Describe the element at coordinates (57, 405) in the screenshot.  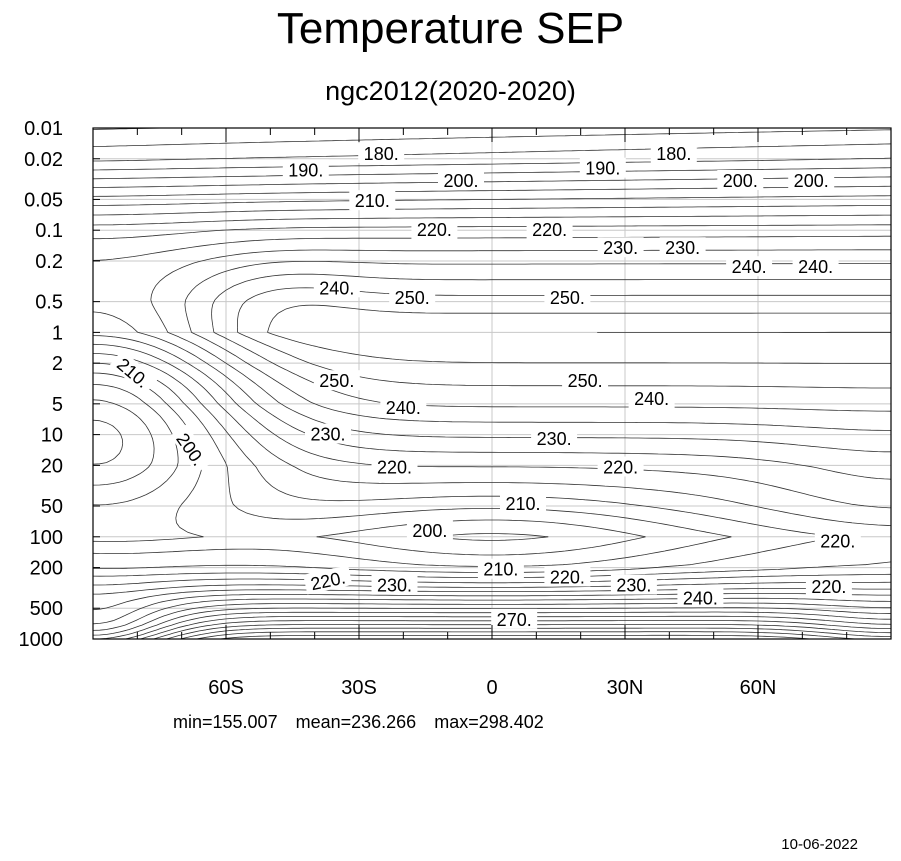
I see `y-tick-label: 5` at that location.